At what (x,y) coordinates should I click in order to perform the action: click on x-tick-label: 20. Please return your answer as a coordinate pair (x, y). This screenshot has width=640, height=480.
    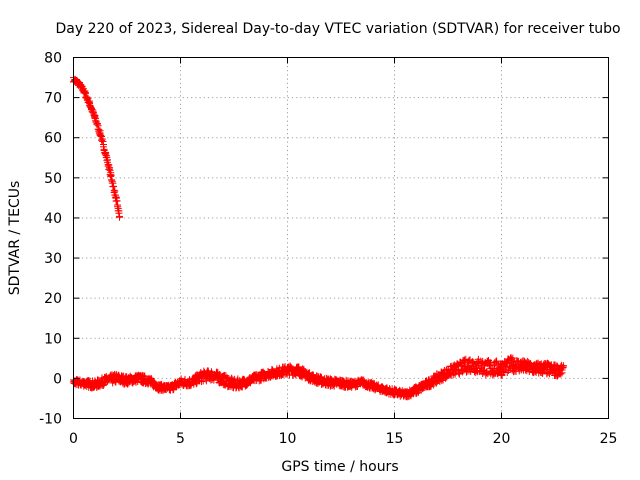
    Looking at the image, I should click on (502, 439).